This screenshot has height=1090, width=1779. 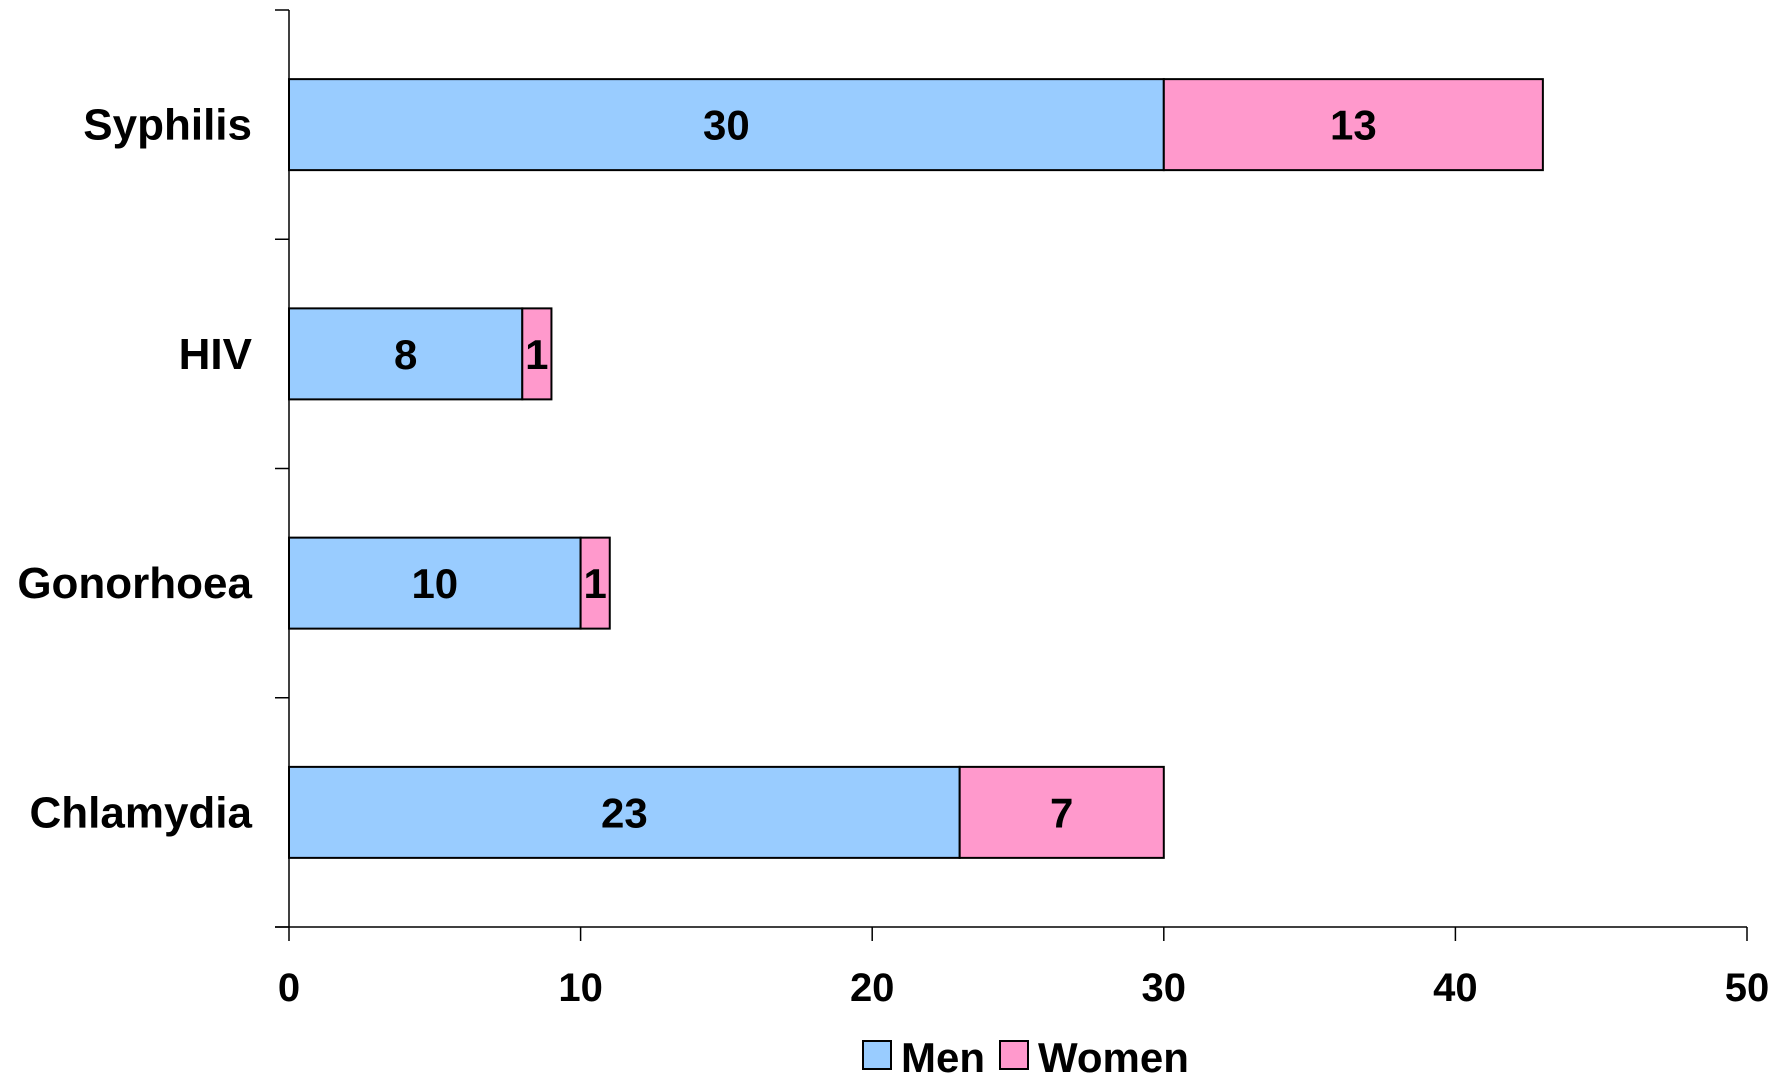 I want to click on x-tick-label: 50, so click(x=1747, y=988).